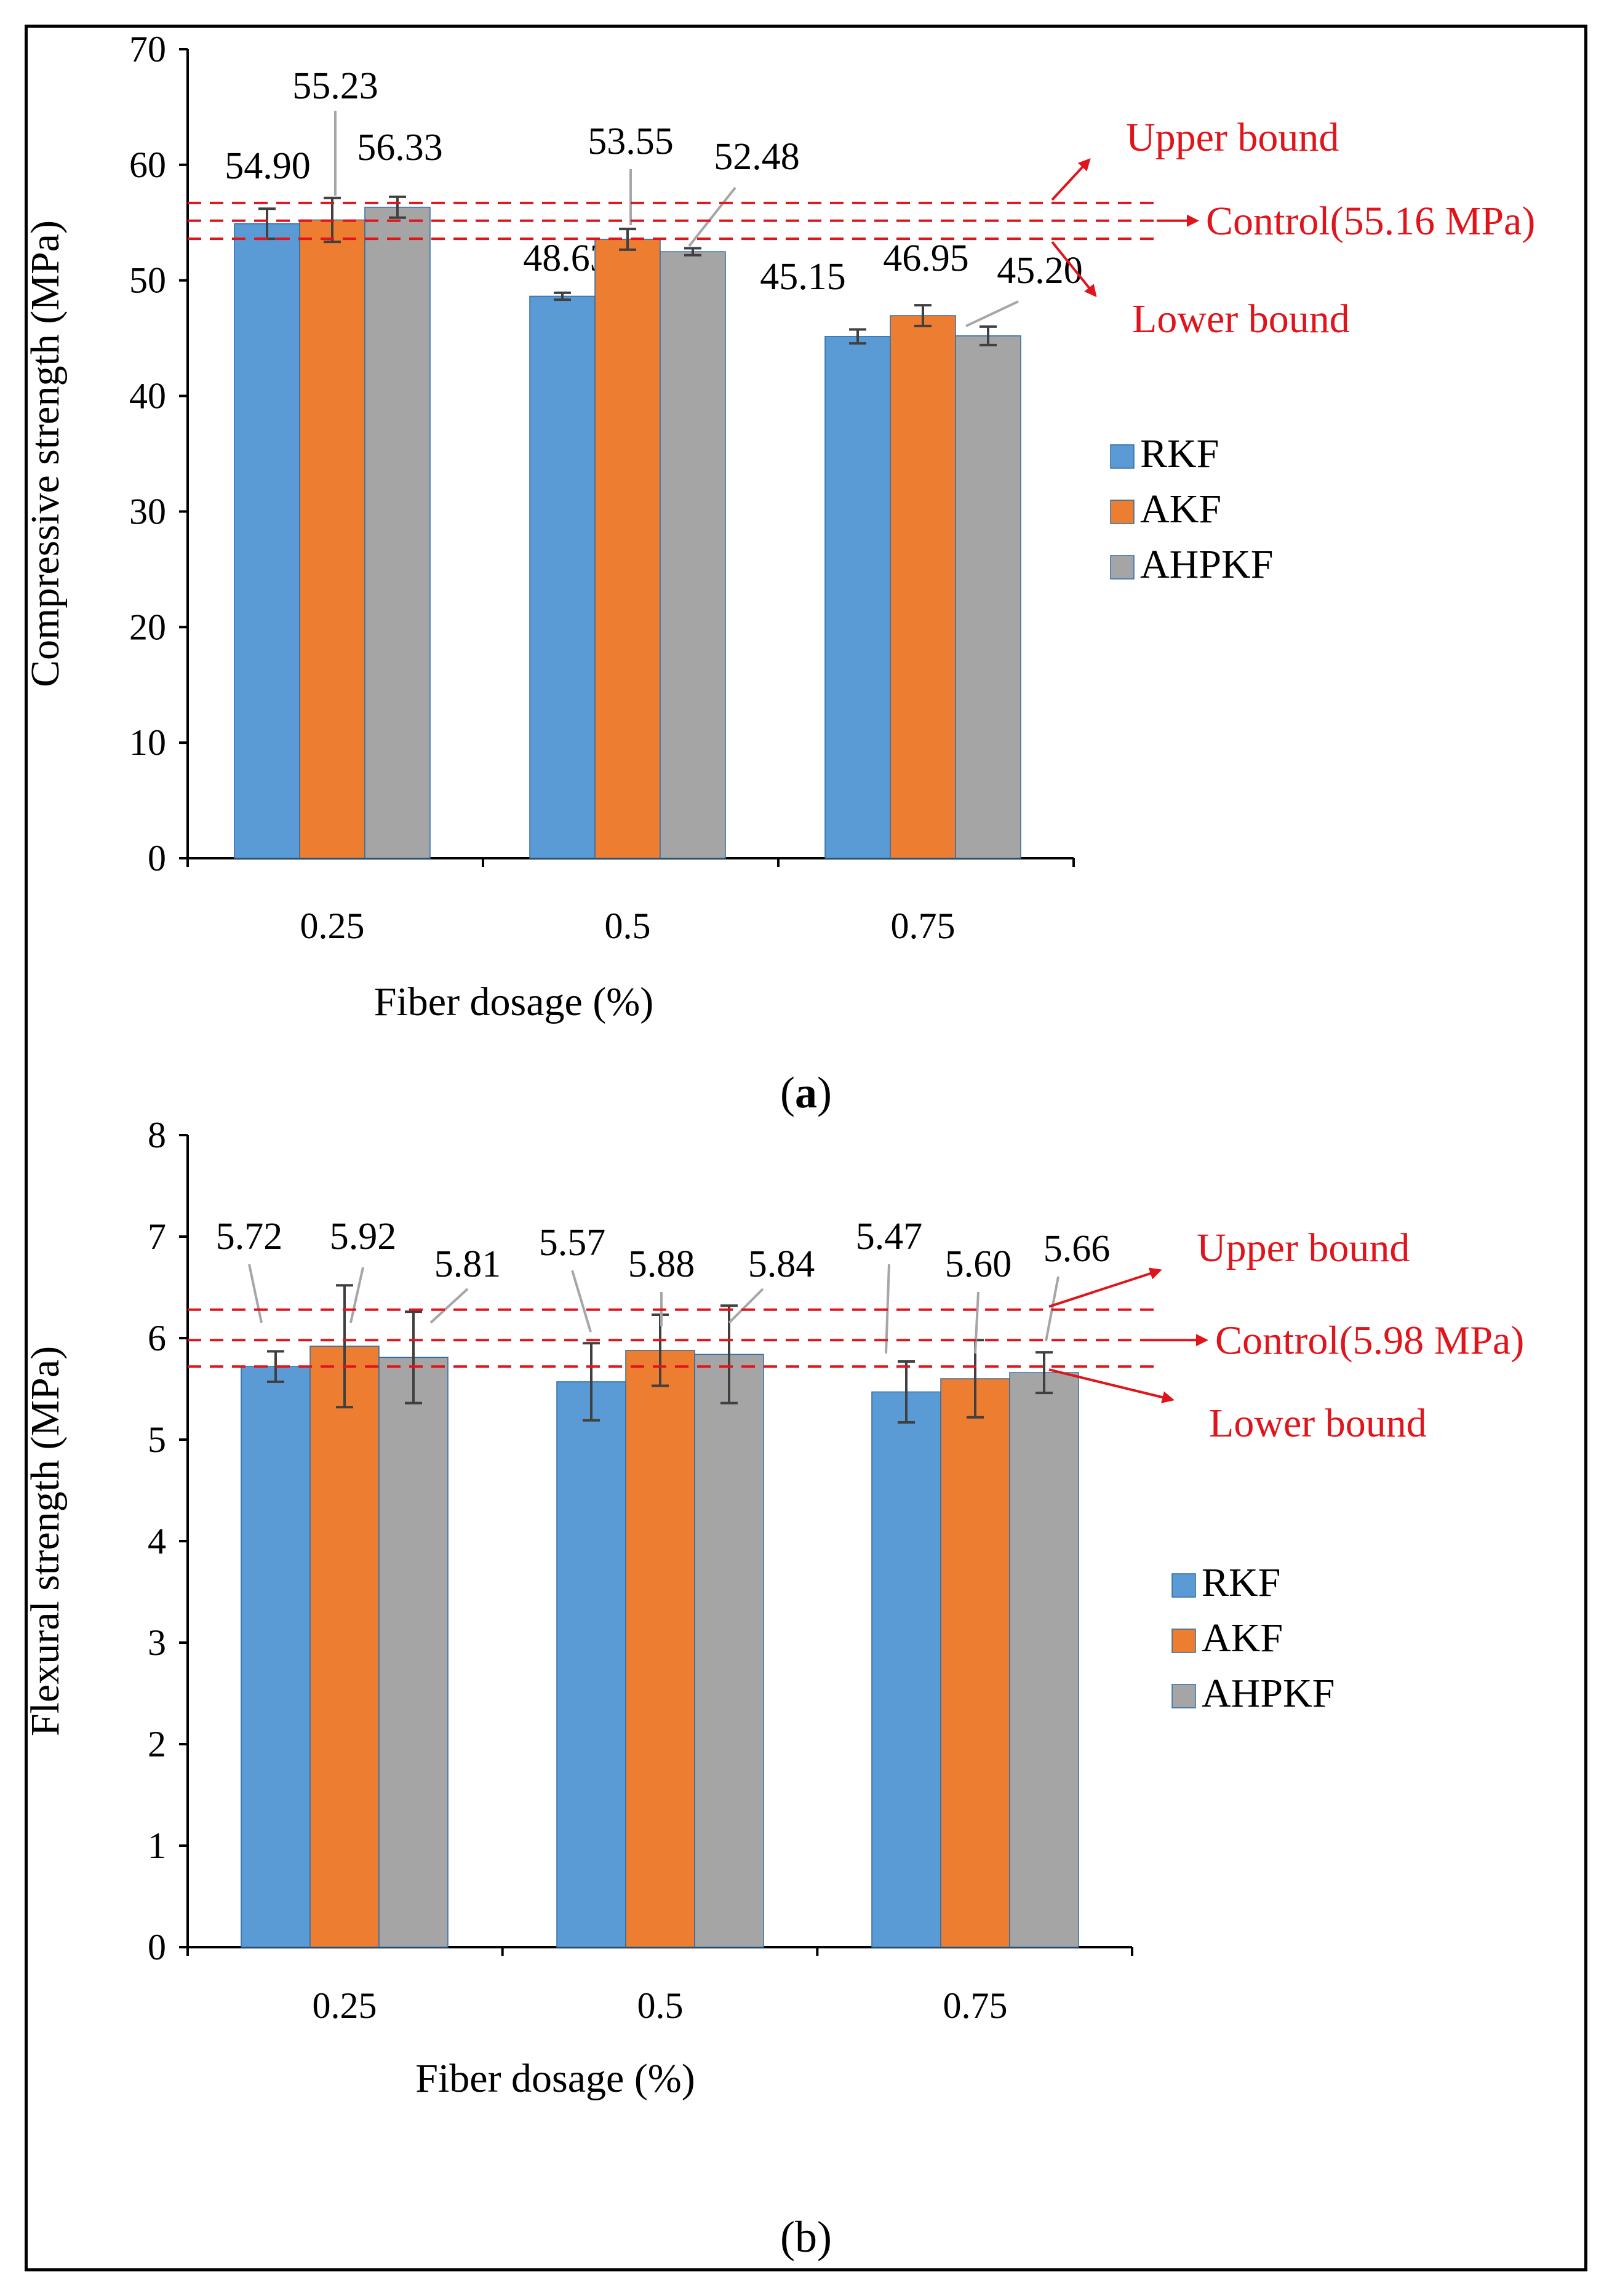  I want to click on y-tick-label: 3, so click(157, 1643).